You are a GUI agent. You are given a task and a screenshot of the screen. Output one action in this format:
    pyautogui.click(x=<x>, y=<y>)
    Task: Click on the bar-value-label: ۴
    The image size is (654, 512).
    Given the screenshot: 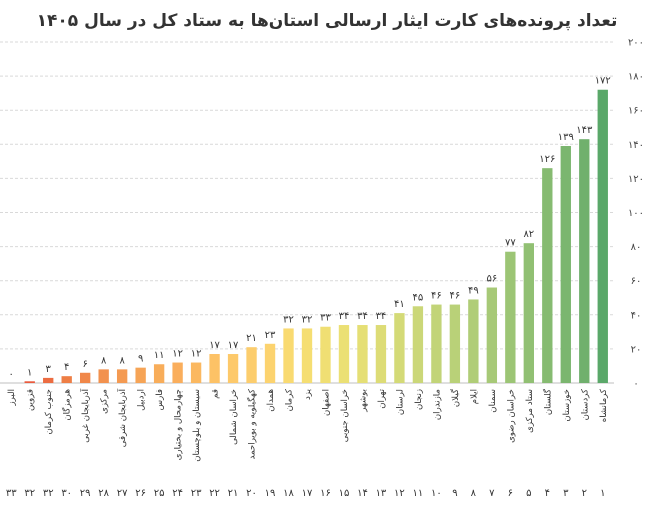 What is the action you would take?
    pyautogui.click(x=66, y=367)
    